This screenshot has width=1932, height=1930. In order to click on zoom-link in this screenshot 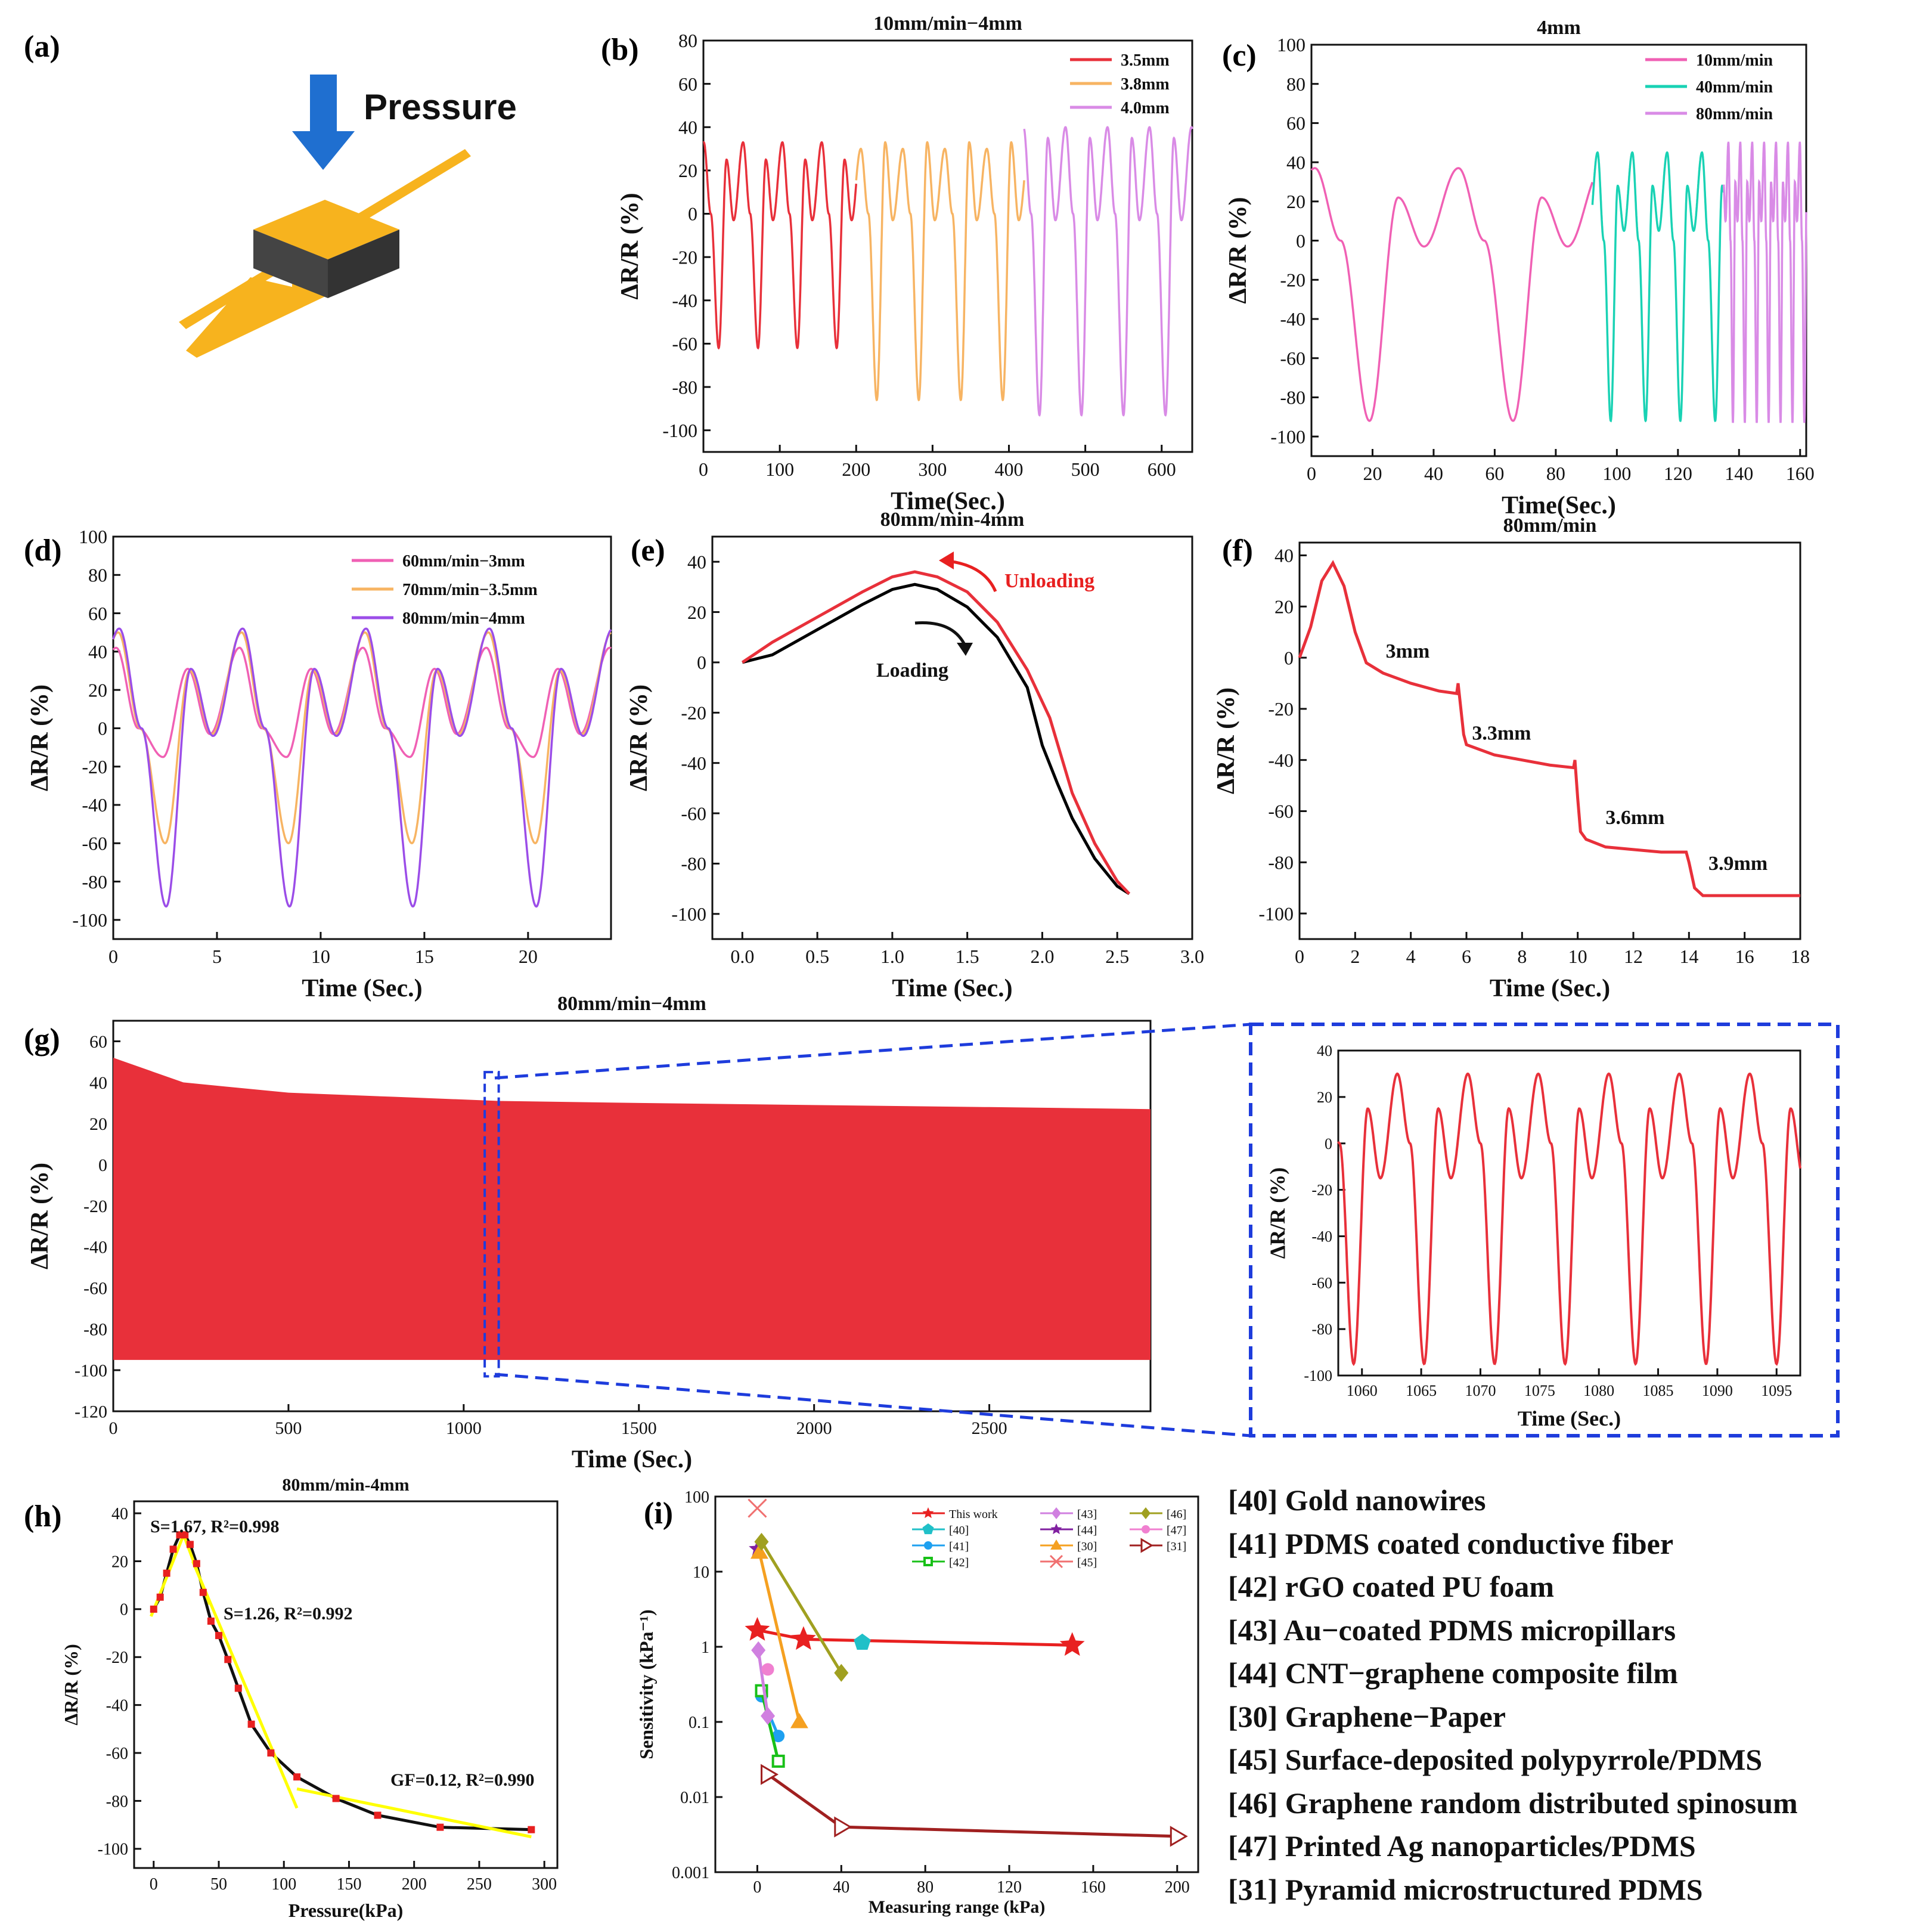, I will do `click(872, 1051)`.